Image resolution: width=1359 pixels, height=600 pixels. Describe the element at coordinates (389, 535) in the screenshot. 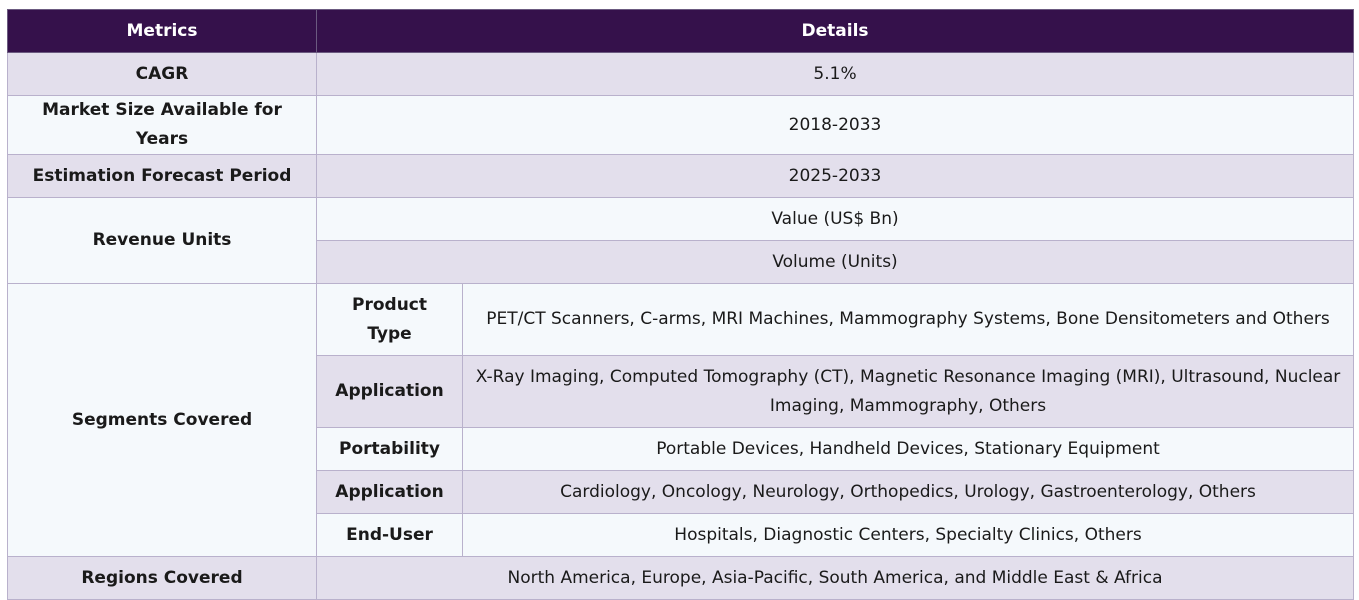

I see `segment-label-end-user: End-User` at that location.